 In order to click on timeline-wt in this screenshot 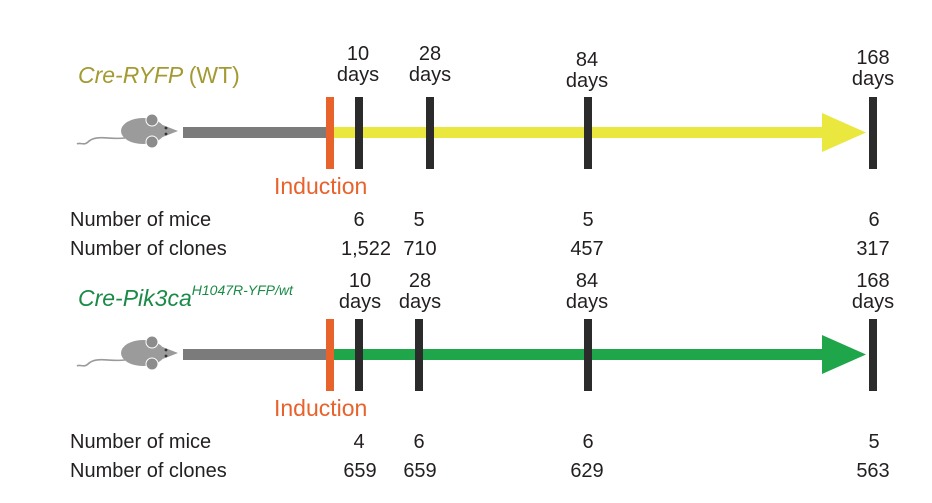, I will do `click(476, 133)`.